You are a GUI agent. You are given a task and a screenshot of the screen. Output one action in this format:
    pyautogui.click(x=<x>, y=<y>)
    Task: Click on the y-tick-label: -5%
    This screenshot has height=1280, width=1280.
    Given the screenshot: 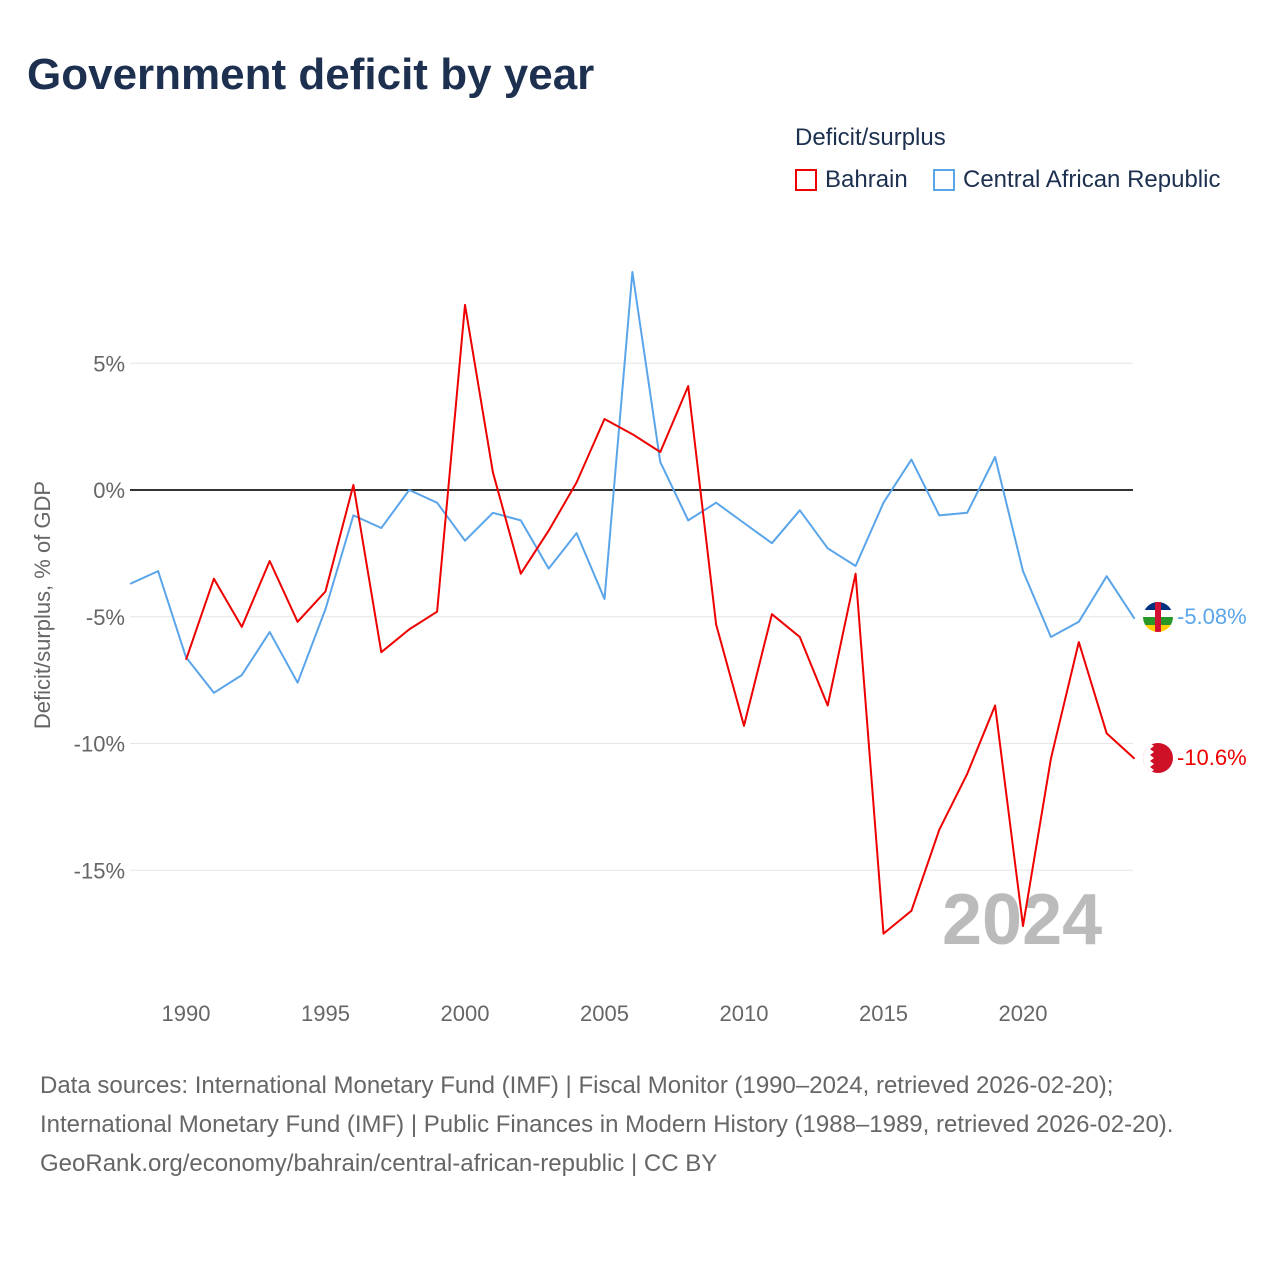 What is the action you would take?
    pyautogui.click(x=105, y=617)
    